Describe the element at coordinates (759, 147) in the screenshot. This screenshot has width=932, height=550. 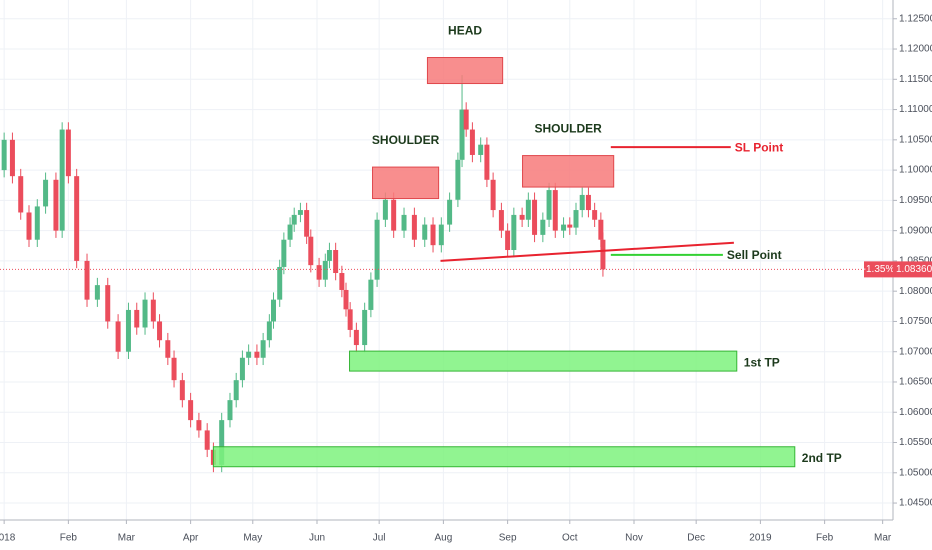
I see `line-label: SL Point` at that location.